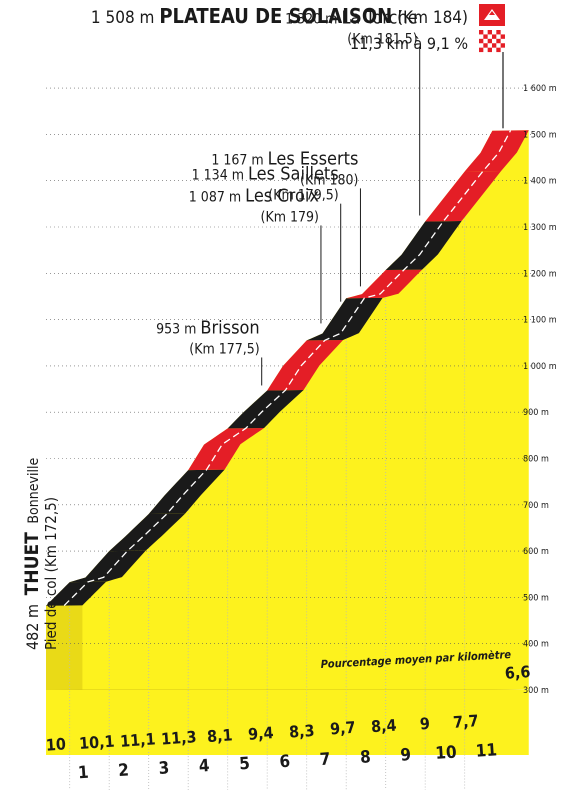  Describe the element at coordinates (290, 217) in the screenshot. I see `annotation-km: (Km 179)` at that location.